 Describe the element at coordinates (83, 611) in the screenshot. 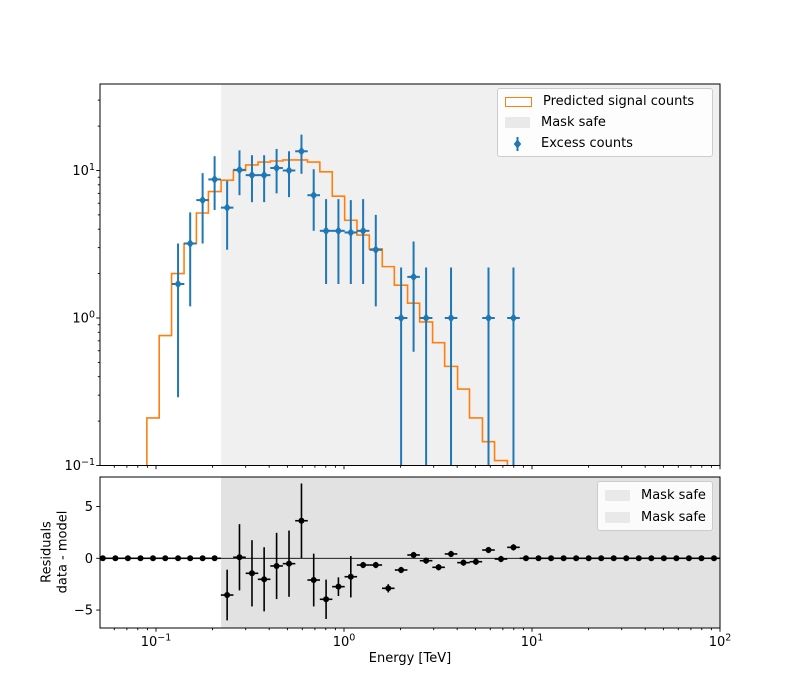

I see `y-tick-label-bottom: −5` at that location.